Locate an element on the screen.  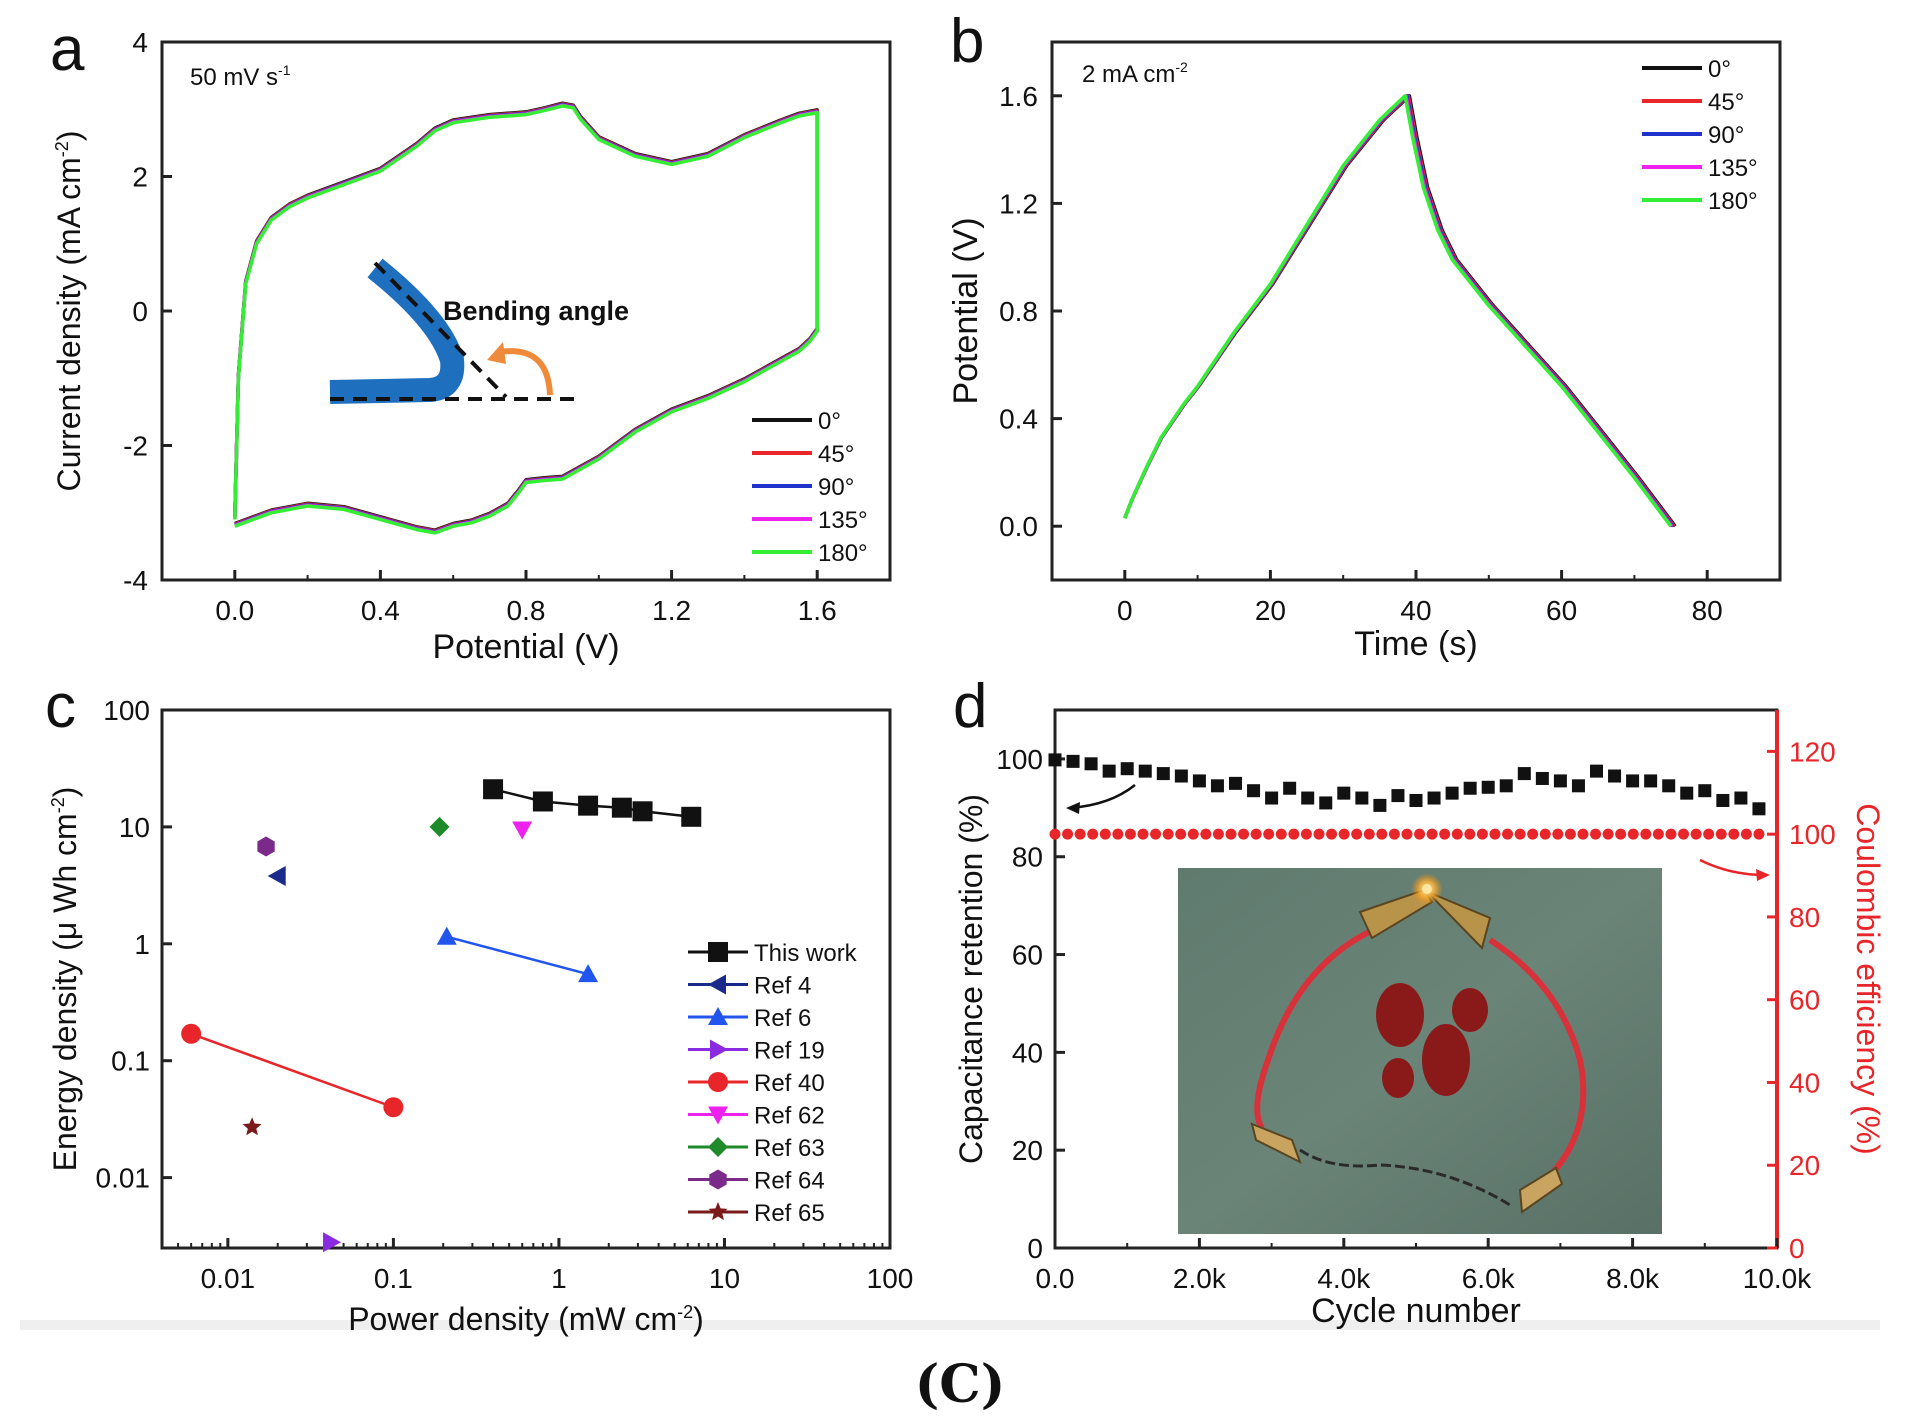
bending-angle-inset: Bending angle is located at coordinates (479, 331).